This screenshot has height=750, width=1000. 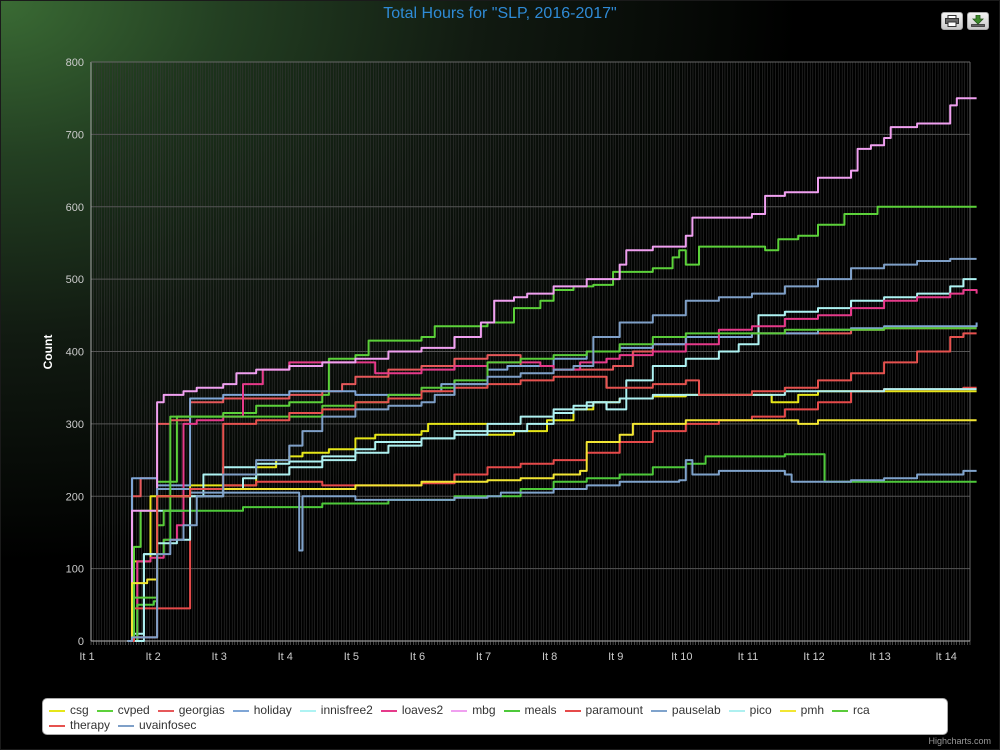 What do you see at coordinates (813, 657) in the screenshot?
I see `x-tick-label: It 12` at bounding box center [813, 657].